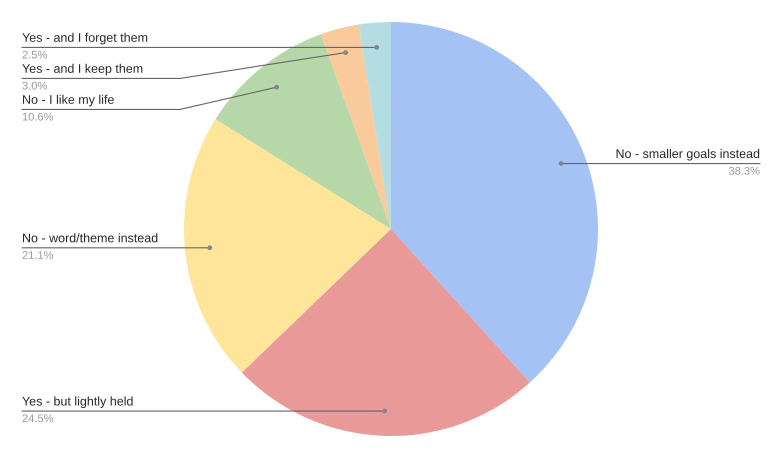 This screenshot has height=459, width=782. Describe the element at coordinates (85, 38) in the screenshot. I see `slice-label: Yes - and I forget them` at that location.